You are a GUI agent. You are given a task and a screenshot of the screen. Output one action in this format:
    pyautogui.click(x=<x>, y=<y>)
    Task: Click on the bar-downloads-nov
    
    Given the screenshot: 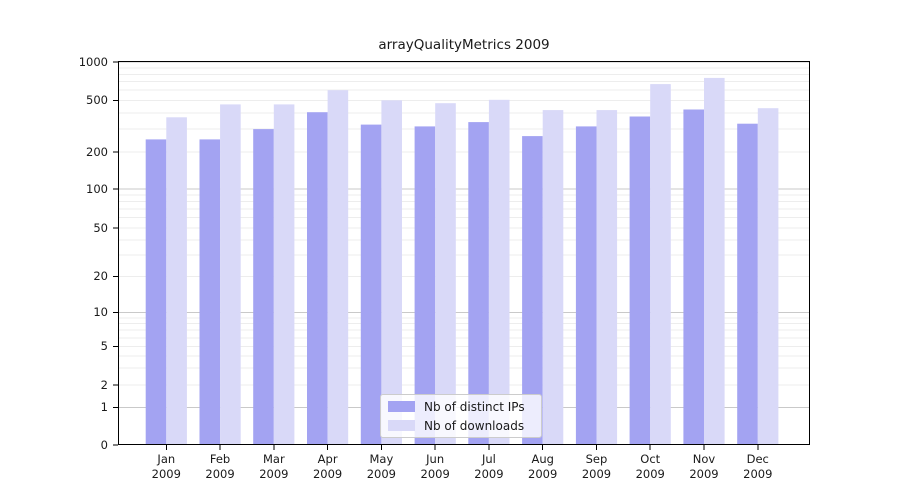 What is the action you would take?
    pyautogui.click(x=714, y=261)
    